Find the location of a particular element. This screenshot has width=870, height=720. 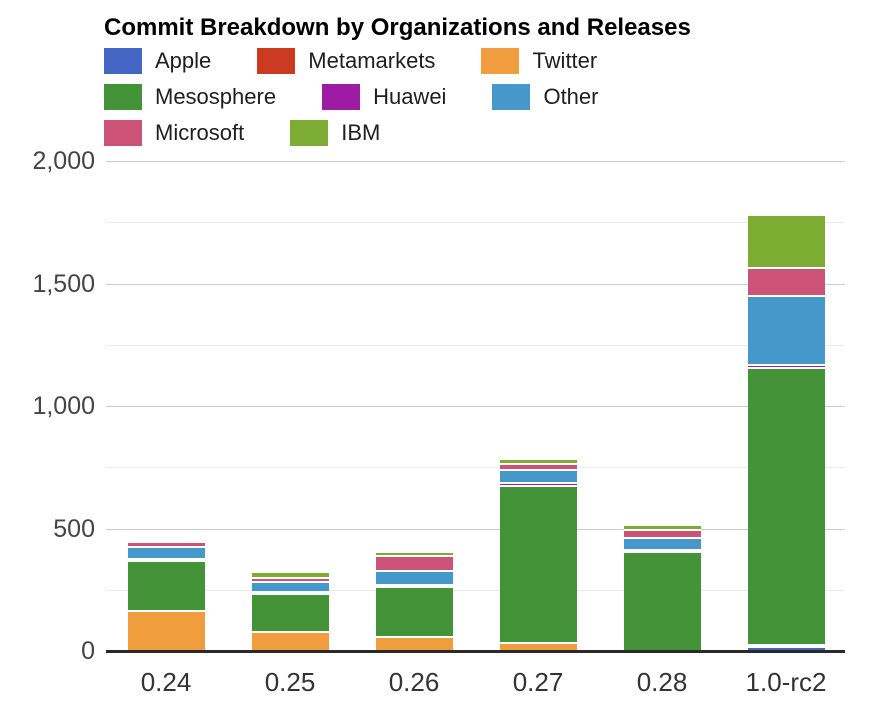

bar-segment-microsoft-0.25 is located at coordinates (290, 581).